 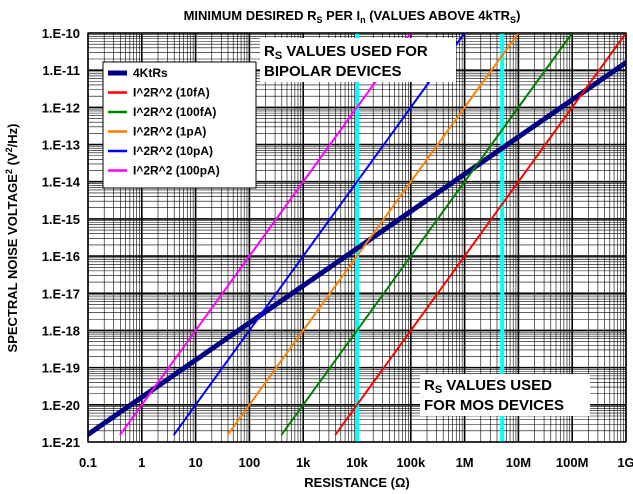 I want to click on legend-label: I^2R^2 (100pA), so click(x=176, y=171).